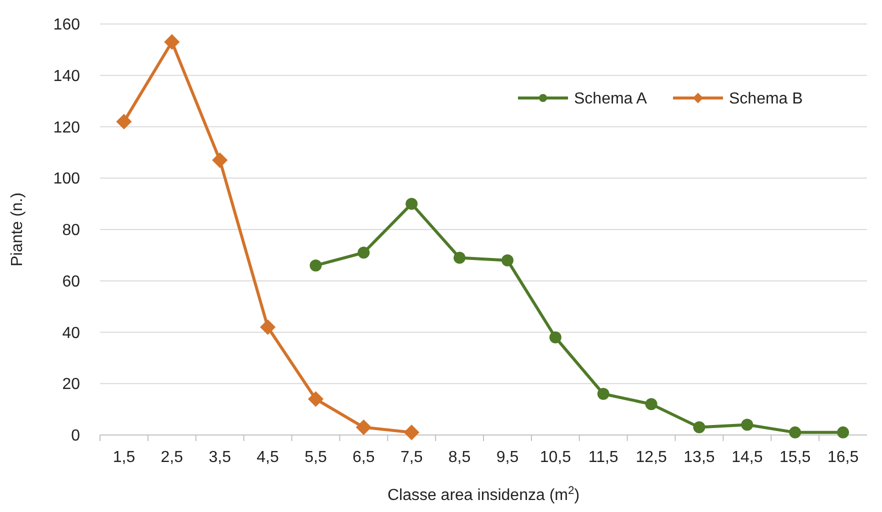  Describe the element at coordinates (71, 281) in the screenshot. I see `y-tick-label: 60` at that location.